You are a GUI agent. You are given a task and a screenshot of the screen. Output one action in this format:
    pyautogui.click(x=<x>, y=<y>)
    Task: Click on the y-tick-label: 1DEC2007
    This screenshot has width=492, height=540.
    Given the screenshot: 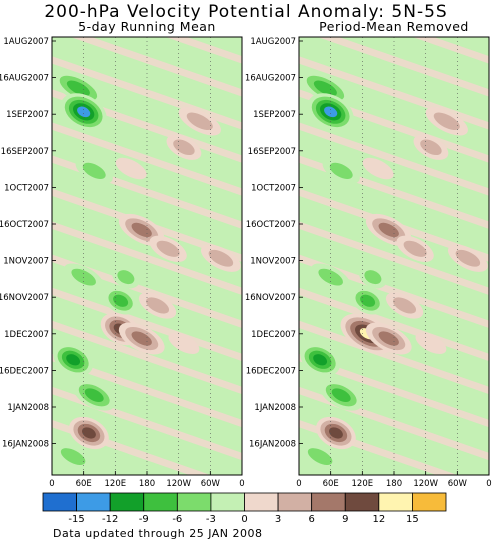 What is the action you would take?
    pyautogui.click(x=273, y=335)
    